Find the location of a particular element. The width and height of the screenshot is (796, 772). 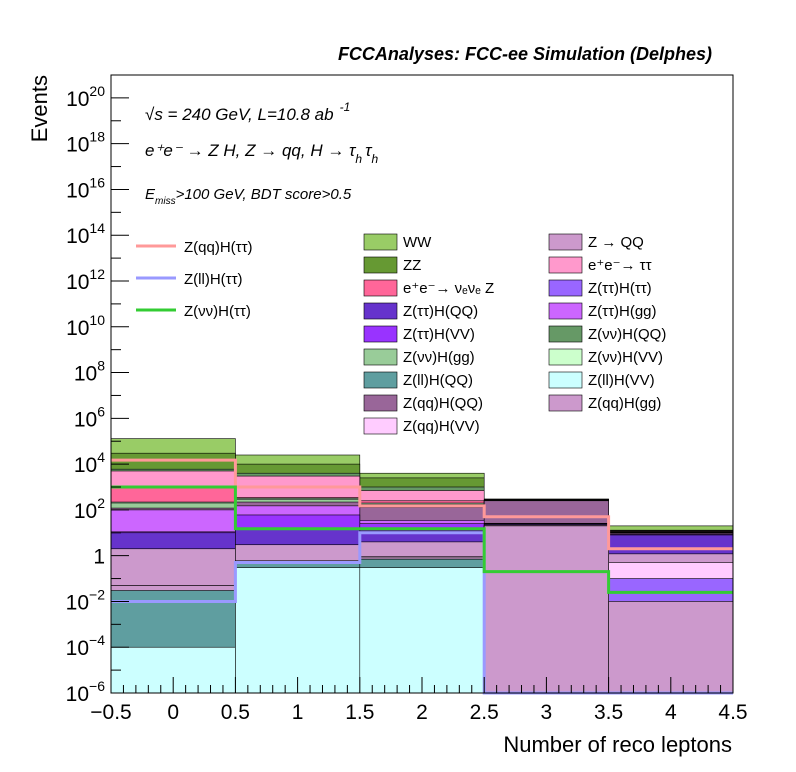

x-tick-label: 4 is located at coordinates (671, 712).